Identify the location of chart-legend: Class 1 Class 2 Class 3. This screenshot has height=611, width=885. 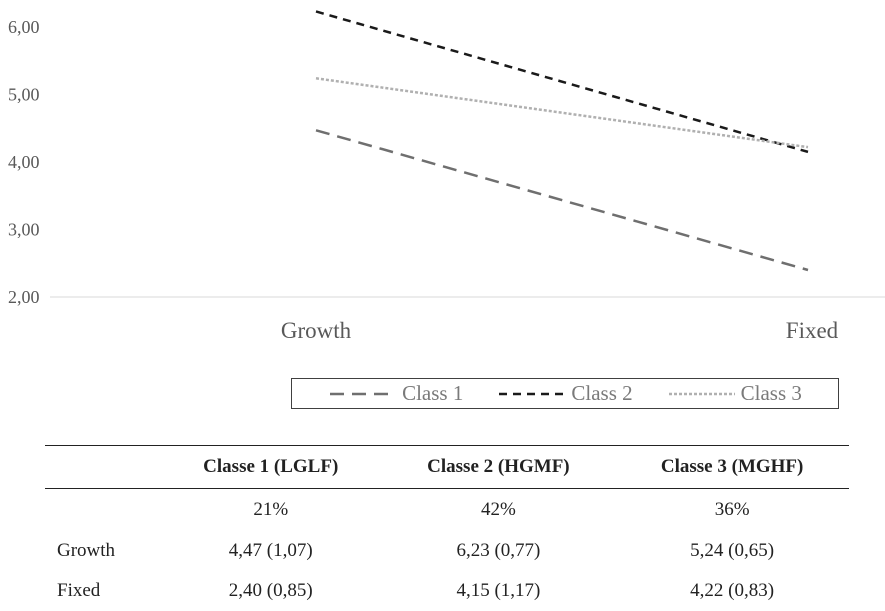
(565, 393).